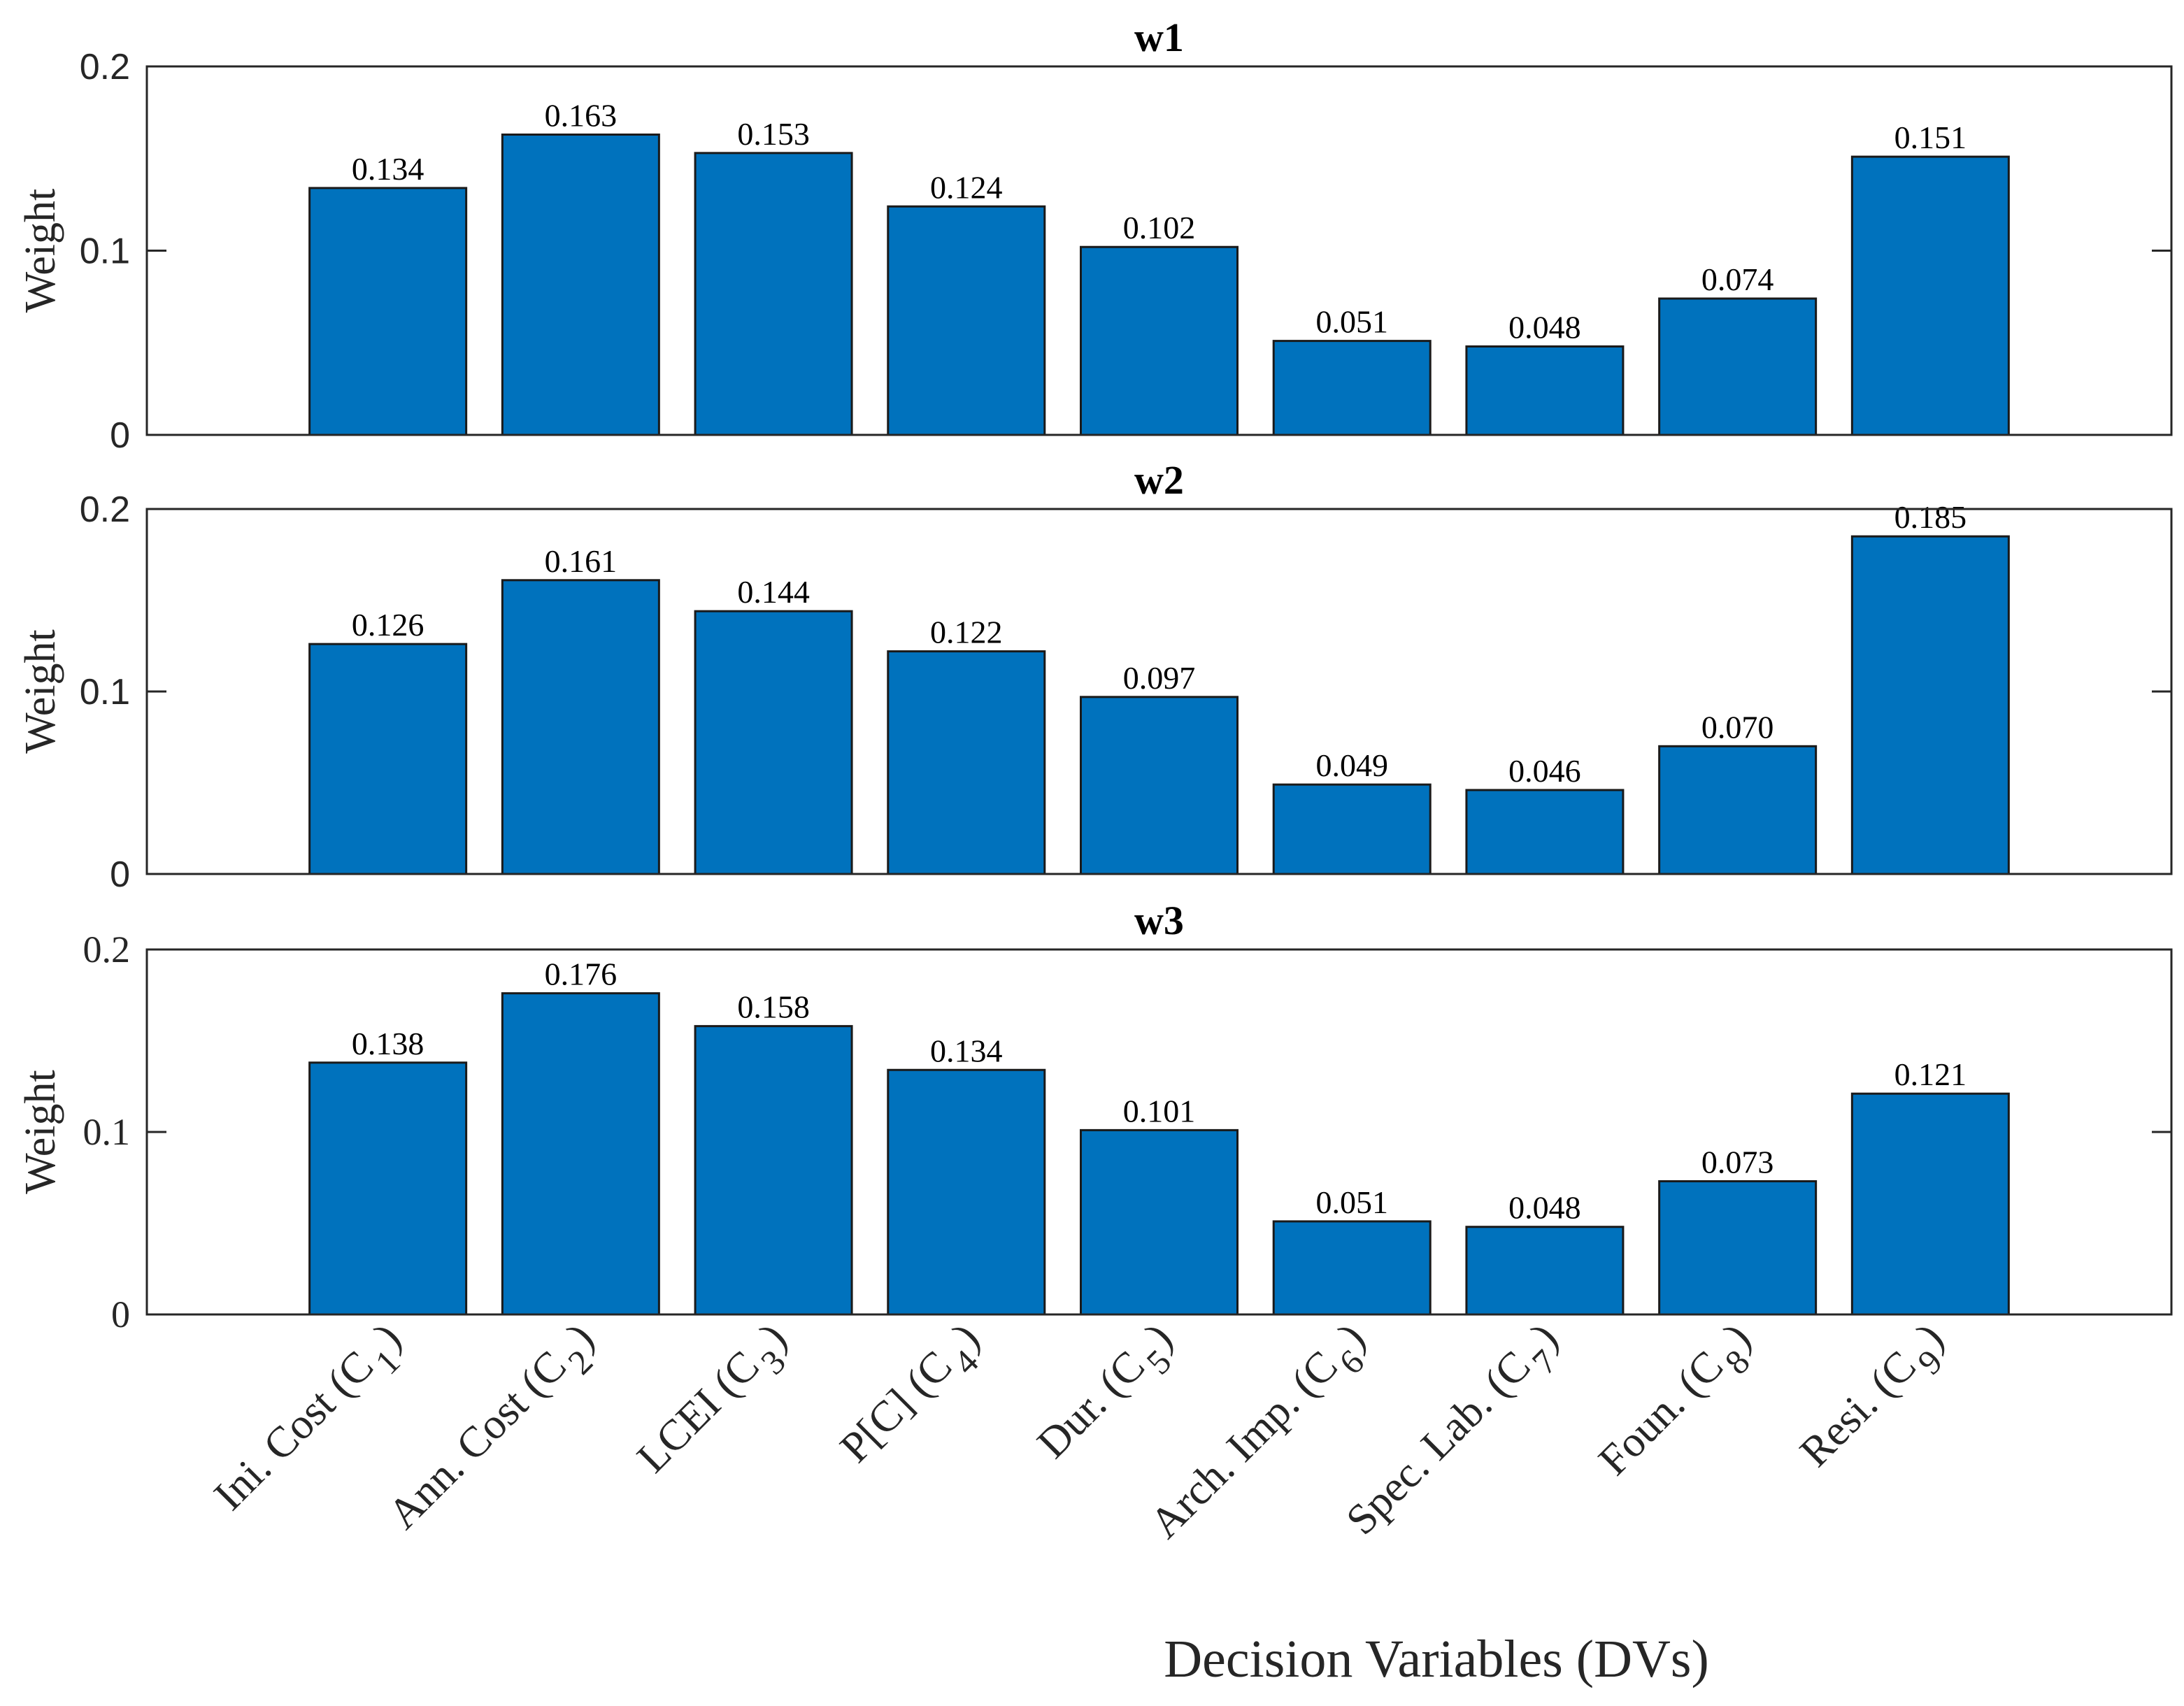 The image size is (2184, 1706). Describe the element at coordinates (1159, 340) in the screenshot. I see `bar-w1-c5` at that location.